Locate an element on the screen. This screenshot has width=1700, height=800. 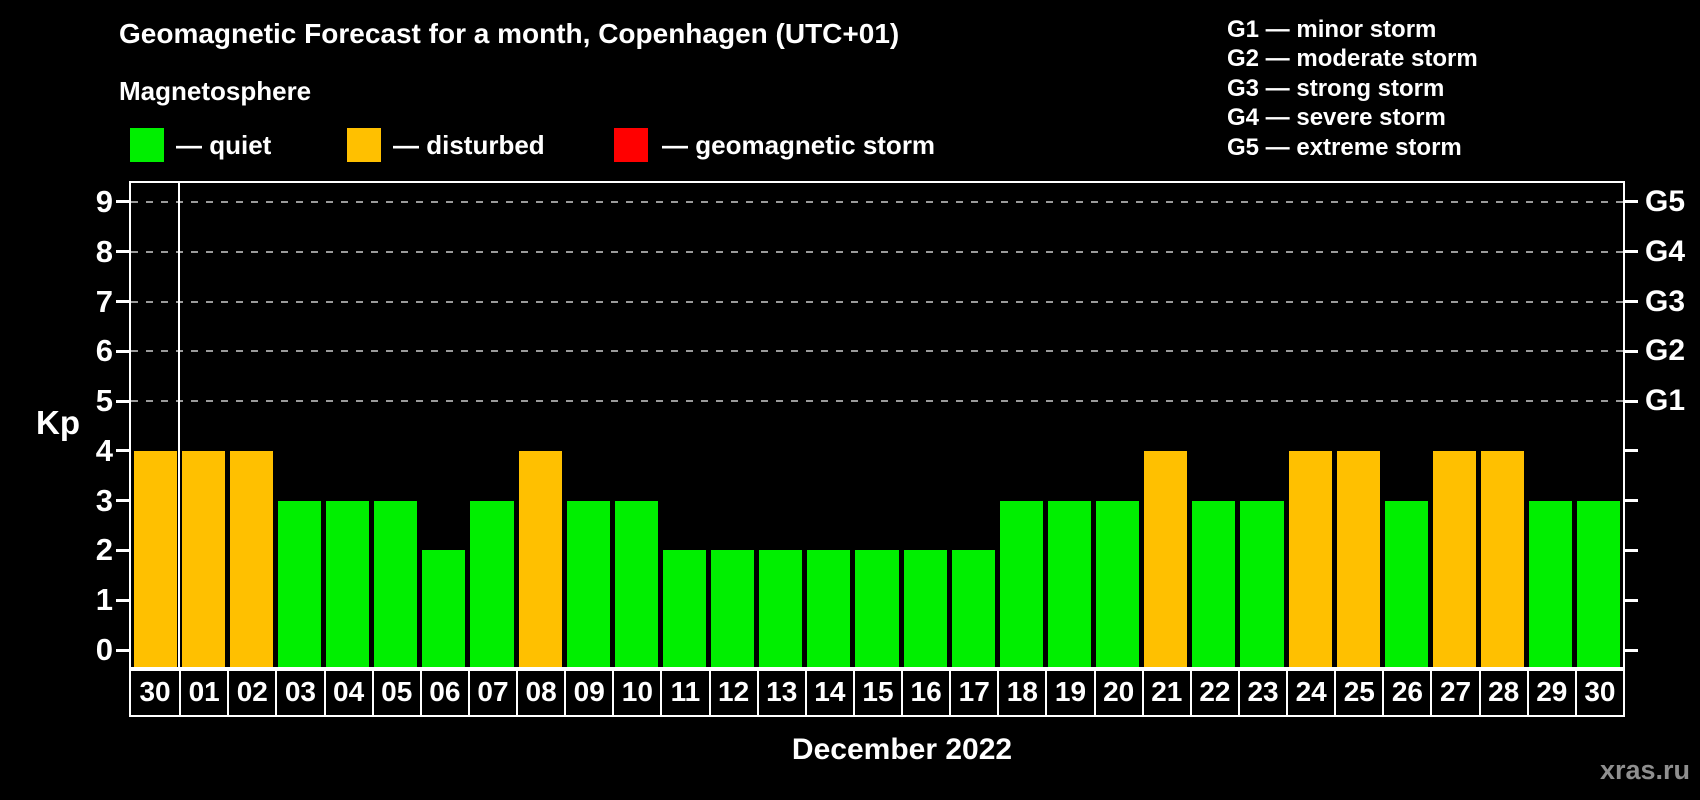
y-axis-tick-label: 3 is located at coordinates (104, 500).